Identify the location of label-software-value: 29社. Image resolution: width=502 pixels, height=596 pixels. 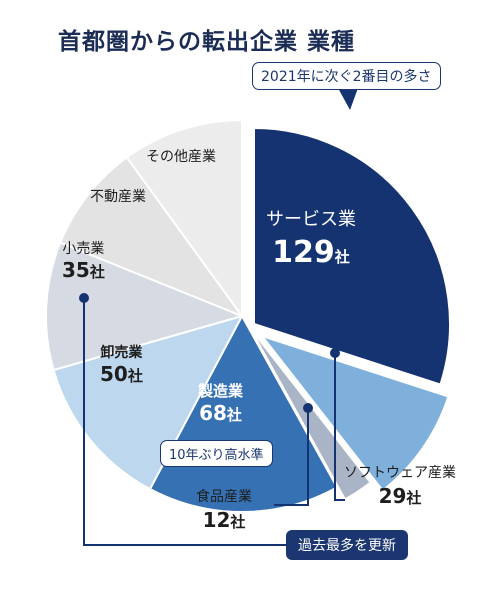
(400, 496).